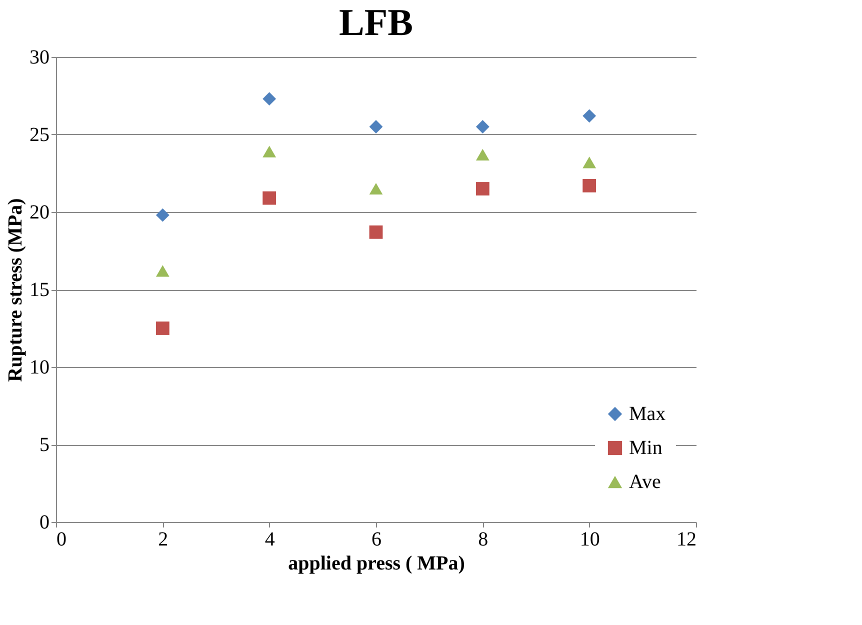 This screenshot has height=625, width=862. Describe the element at coordinates (376, 23) in the screenshot. I see `chart-title: LFB` at that location.